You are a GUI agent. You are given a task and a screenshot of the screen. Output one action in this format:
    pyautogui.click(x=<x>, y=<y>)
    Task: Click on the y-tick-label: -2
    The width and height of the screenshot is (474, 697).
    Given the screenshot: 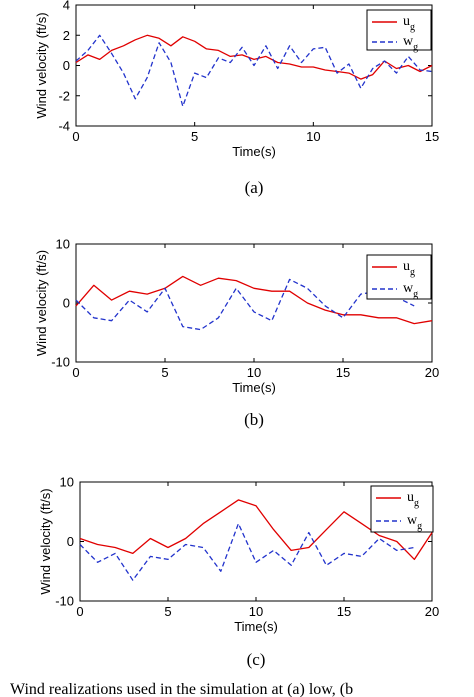 What is the action you would take?
    pyautogui.click(x=64, y=95)
    